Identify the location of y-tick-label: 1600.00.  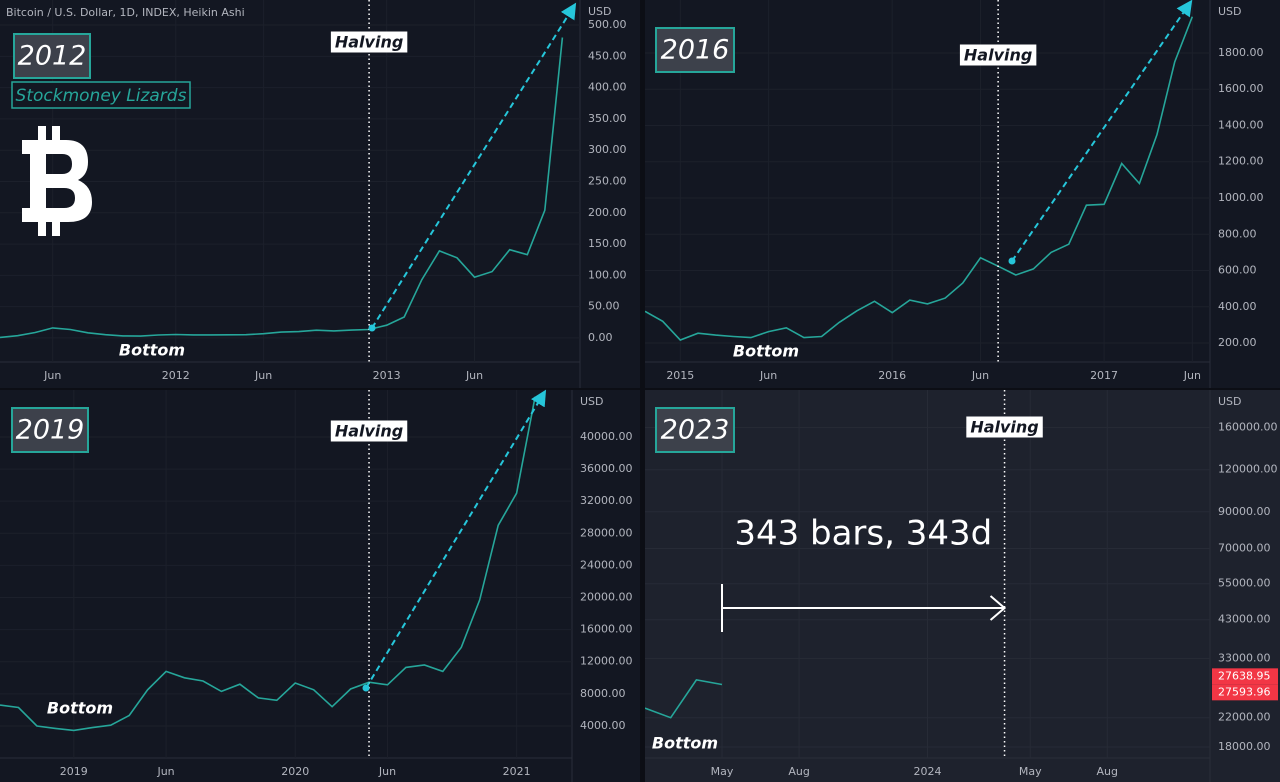
(1241, 88).